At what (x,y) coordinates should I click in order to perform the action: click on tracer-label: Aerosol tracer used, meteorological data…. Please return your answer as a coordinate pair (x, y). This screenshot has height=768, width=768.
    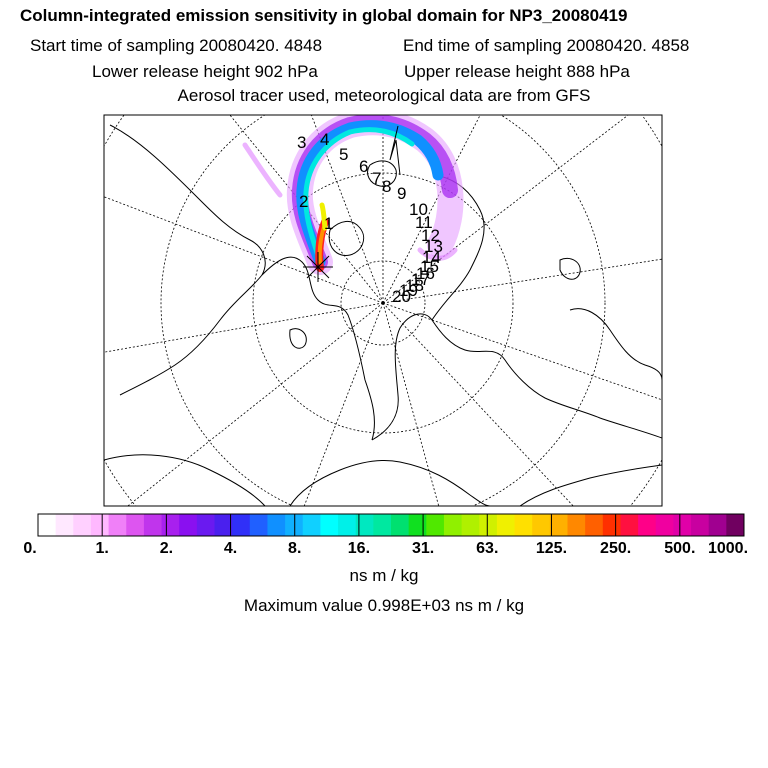
    Looking at the image, I should click on (384, 95).